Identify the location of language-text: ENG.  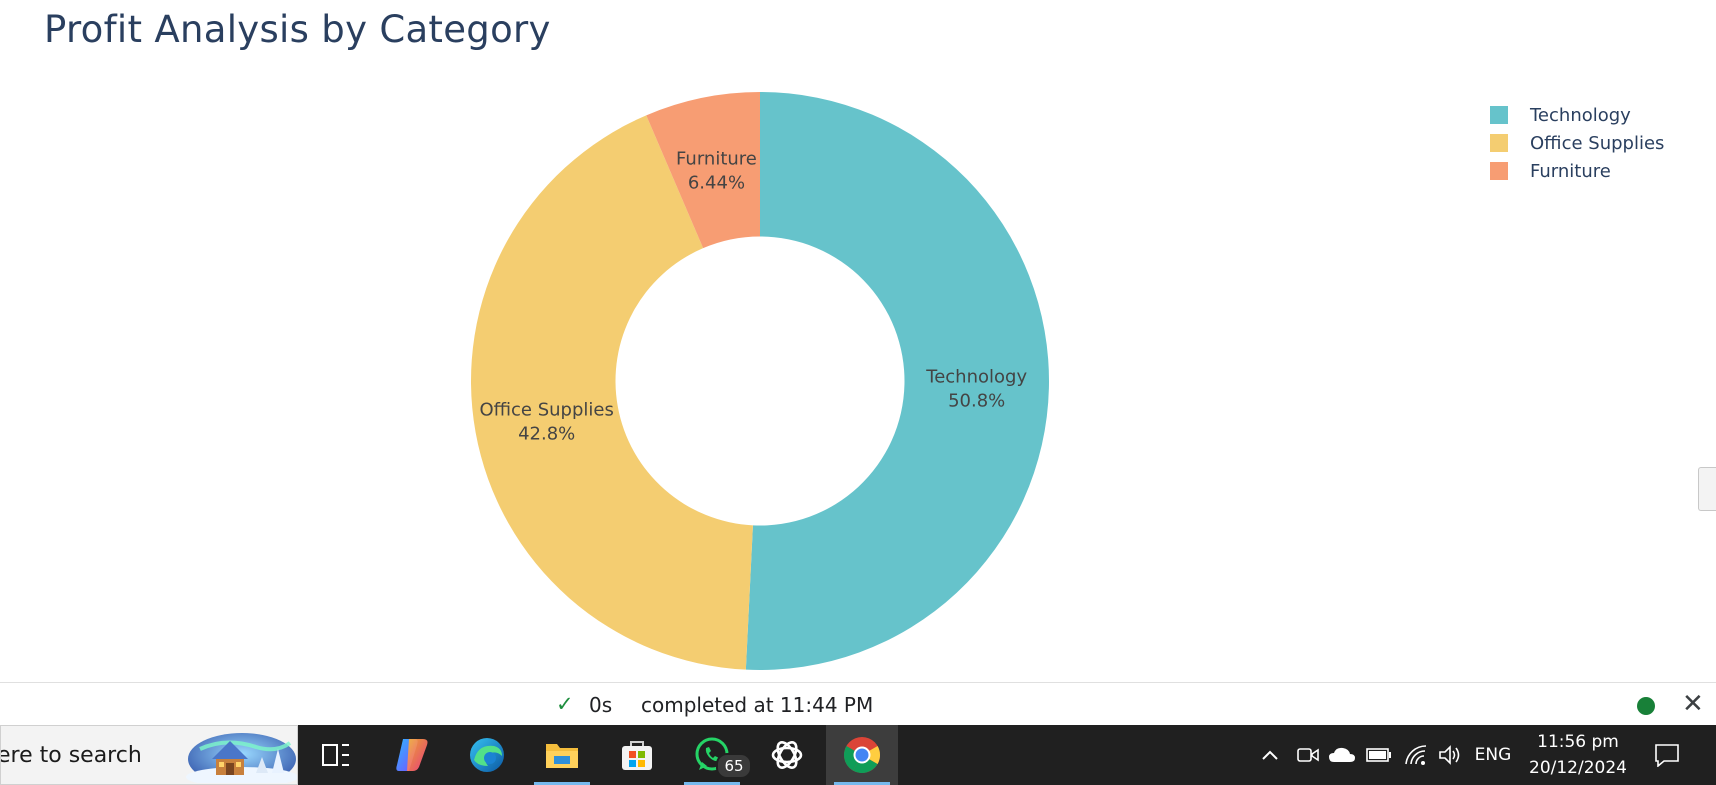
(1493, 755).